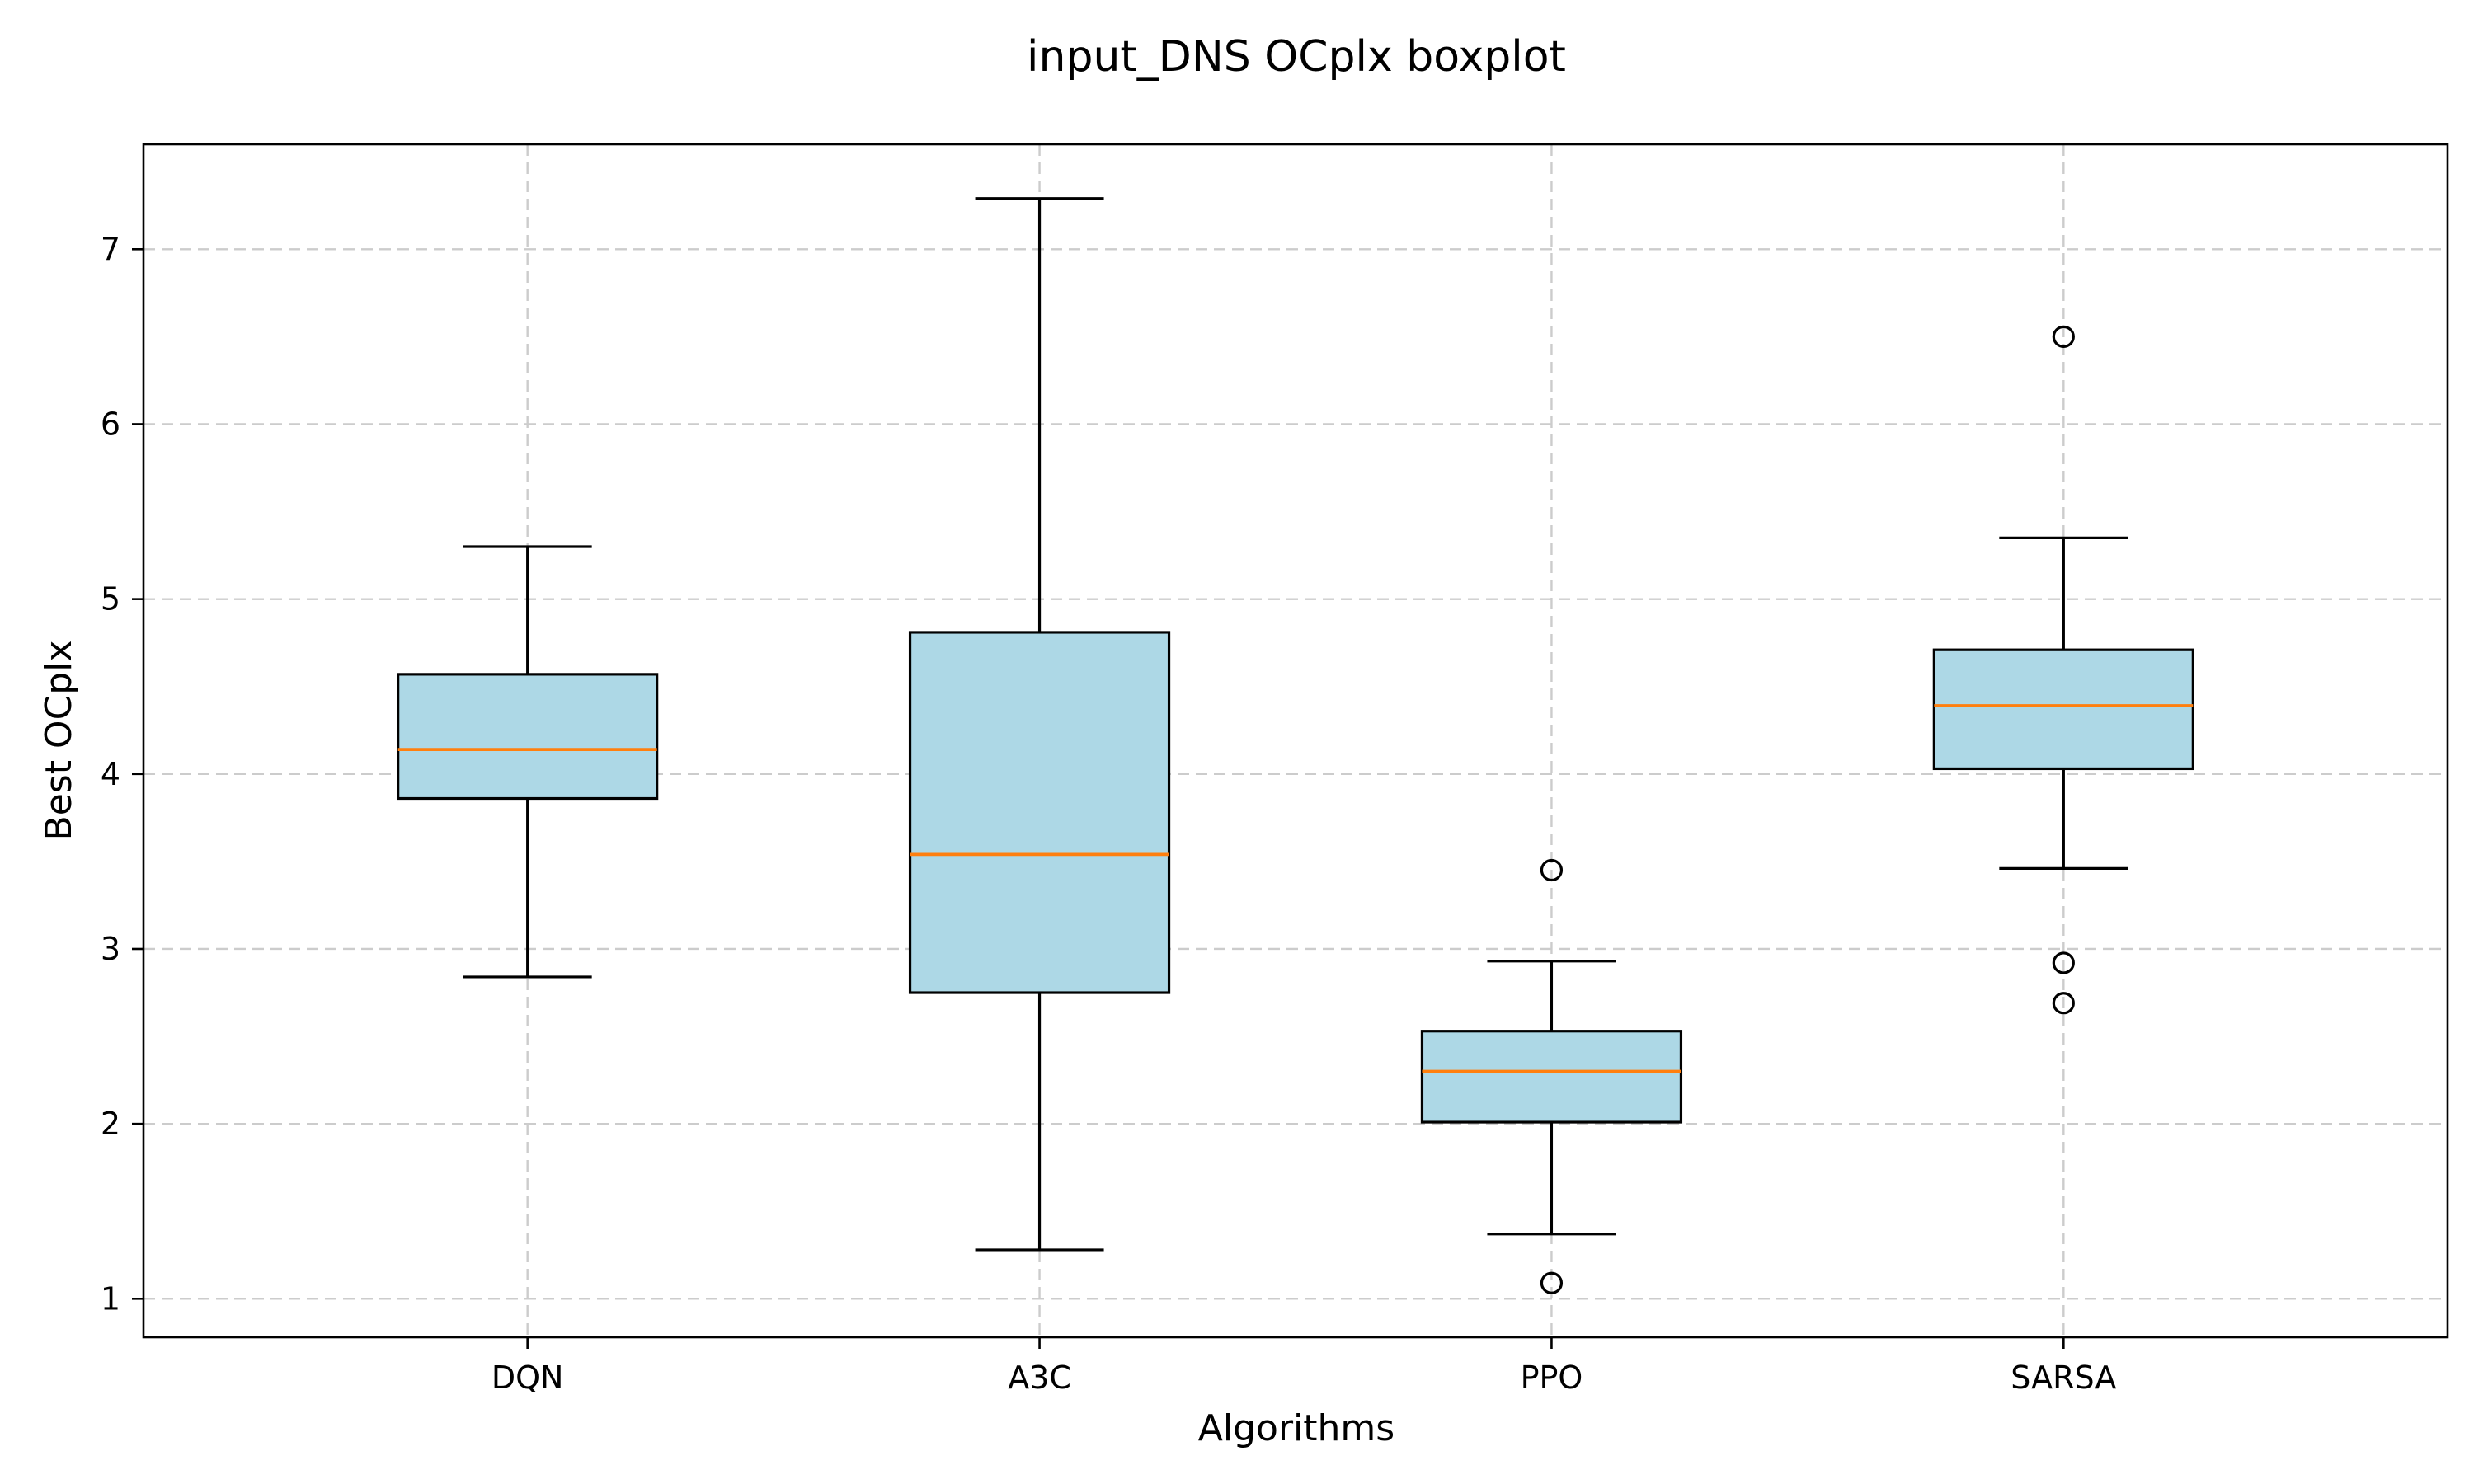 The image size is (2474, 1484). I want to click on chart-title: input_DNS OCplx boxplot, so click(1296, 57).